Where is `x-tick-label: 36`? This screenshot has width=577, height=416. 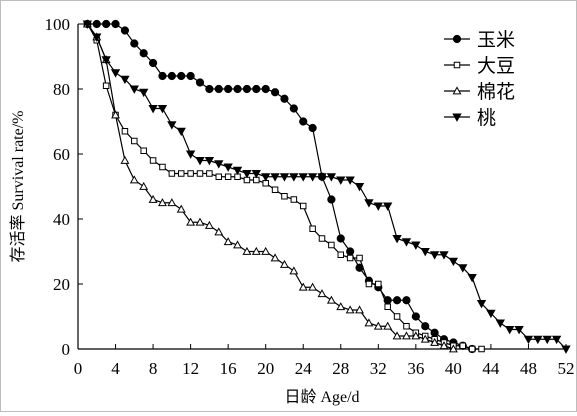
x-tick-label: 36 is located at coordinates (415, 368).